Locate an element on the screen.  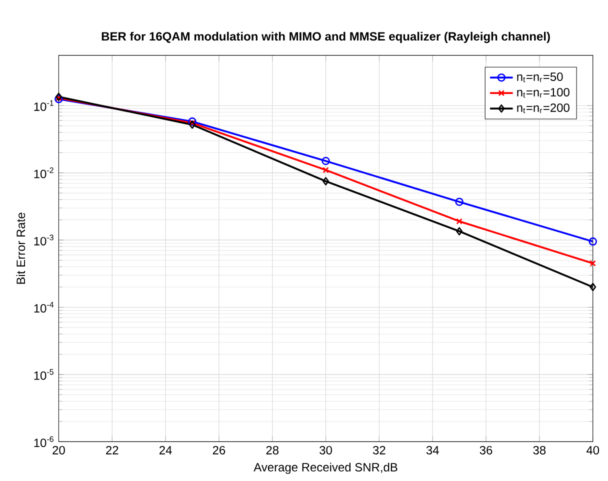
legend-label: n$_{t}$=n$_{r}$=50 is located at coordinates (540, 77).